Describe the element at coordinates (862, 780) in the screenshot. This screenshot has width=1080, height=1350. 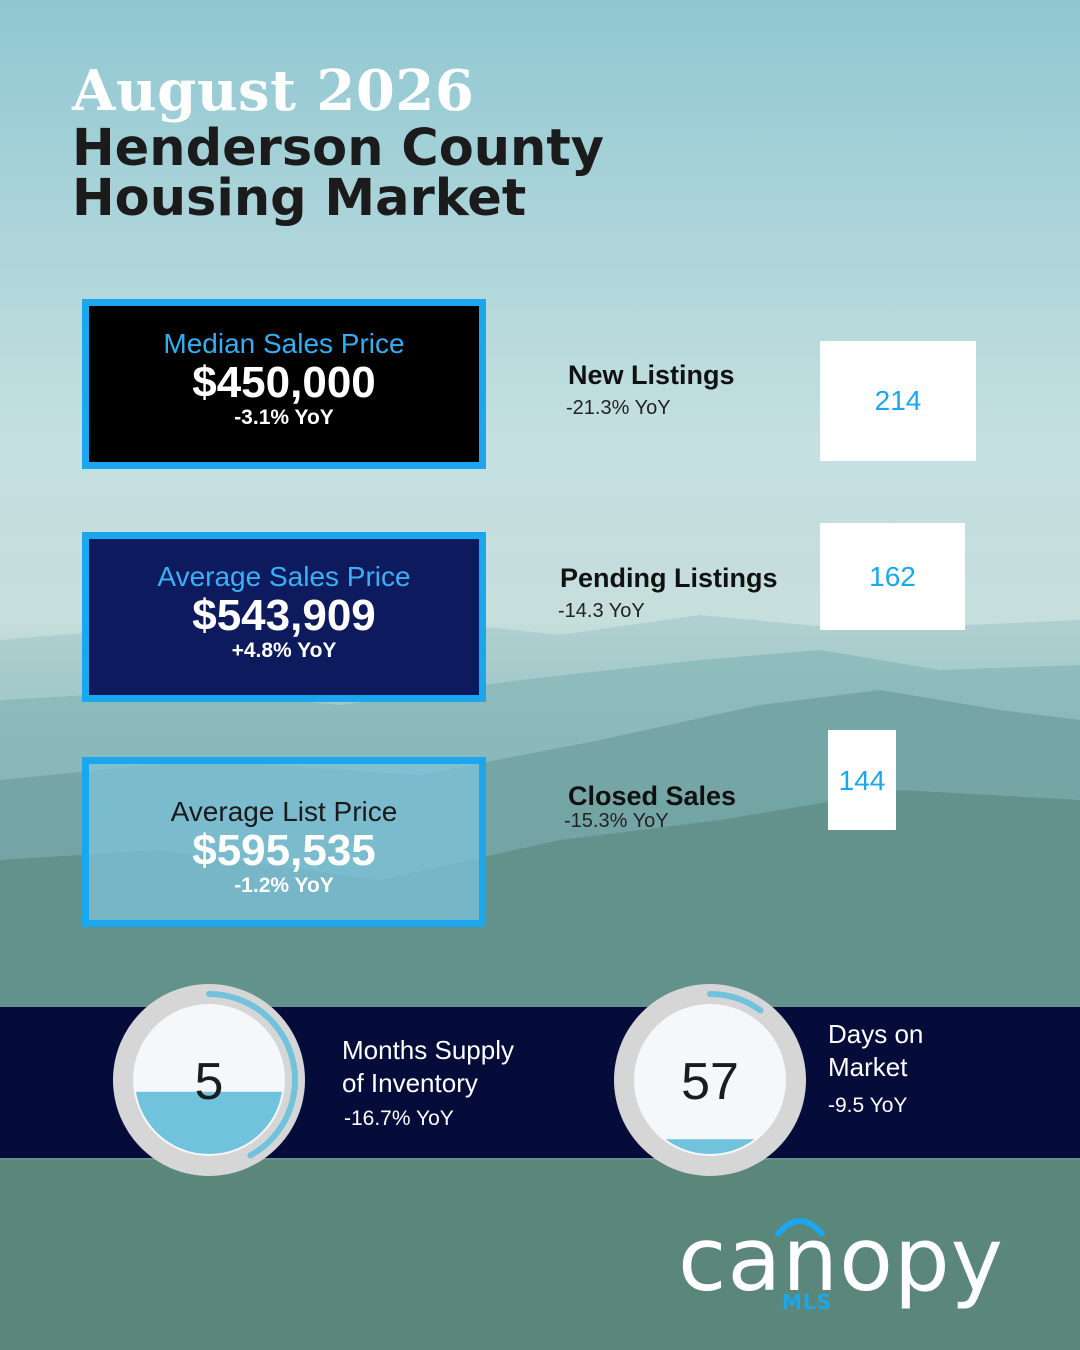
I see `closed-sales-value: 144` at that location.